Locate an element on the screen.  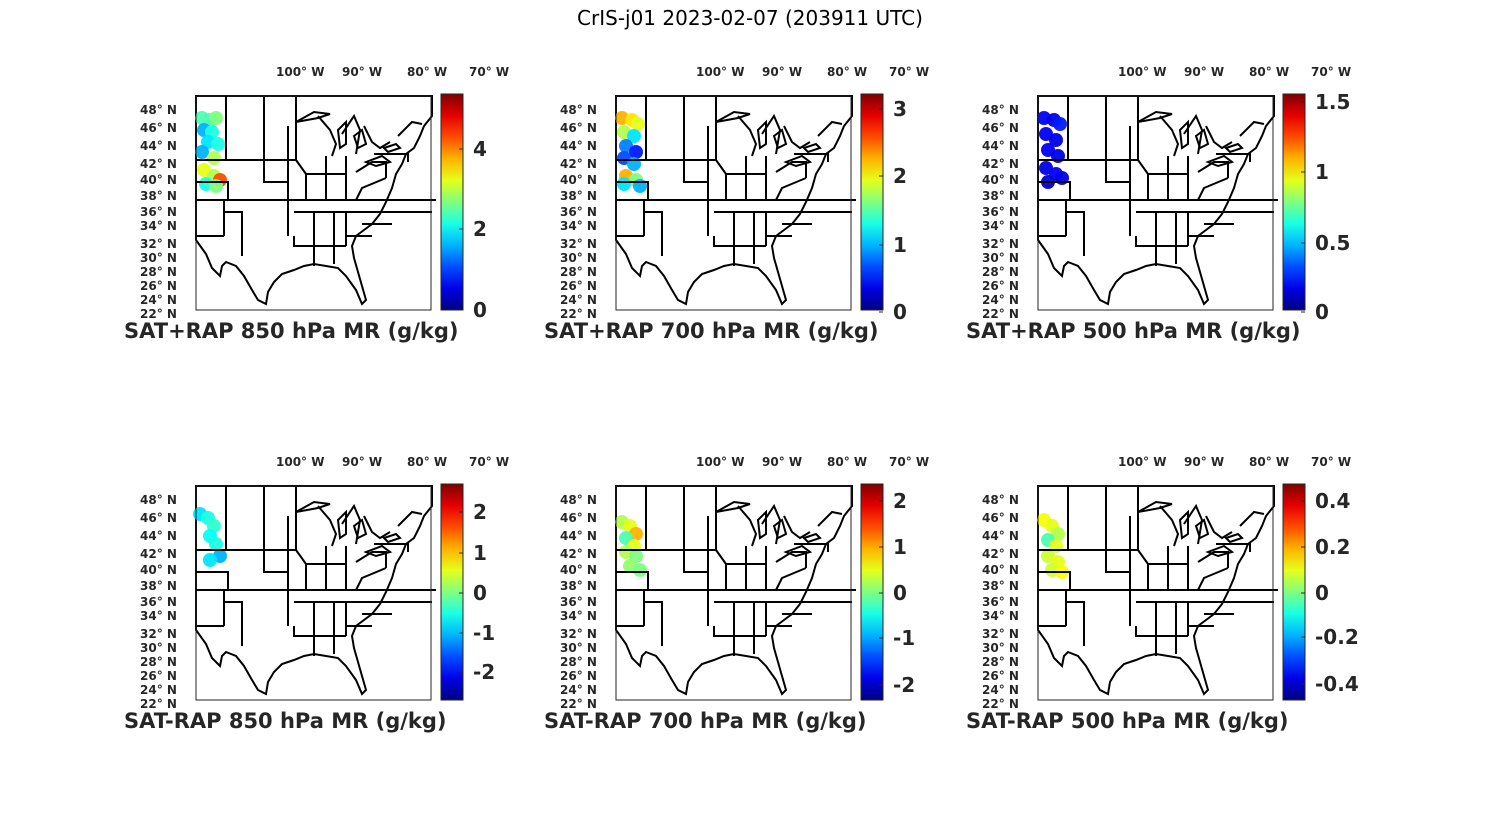
panel-title: SAT+RAP 700 hPa MR (g/kg) is located at coordinates (711, 331).